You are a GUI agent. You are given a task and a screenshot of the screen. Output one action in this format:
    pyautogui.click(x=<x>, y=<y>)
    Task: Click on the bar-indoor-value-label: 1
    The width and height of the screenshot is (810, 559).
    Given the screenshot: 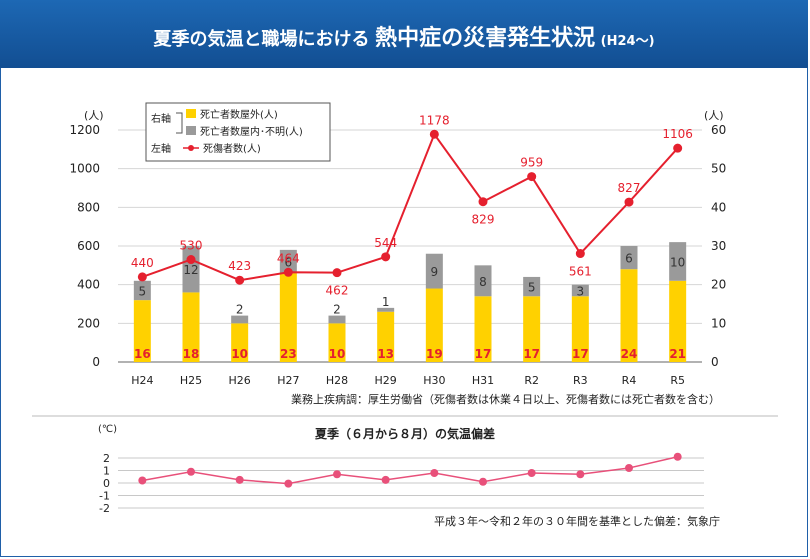 What is the action you would take?
    pyautogui.click(x=386, y=302)
    